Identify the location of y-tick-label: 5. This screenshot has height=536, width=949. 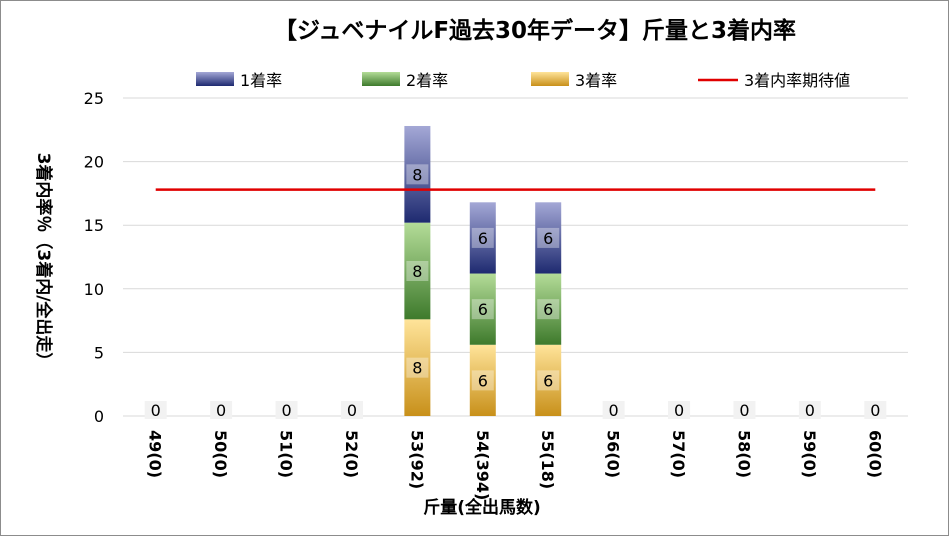
(99, 352).